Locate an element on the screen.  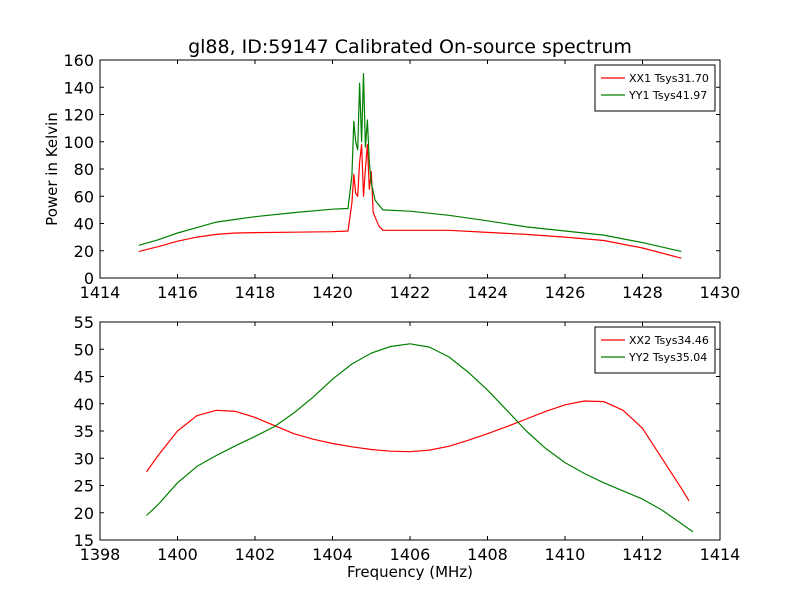
x-tick-label: 1426 is located at coordinates (565, 292).